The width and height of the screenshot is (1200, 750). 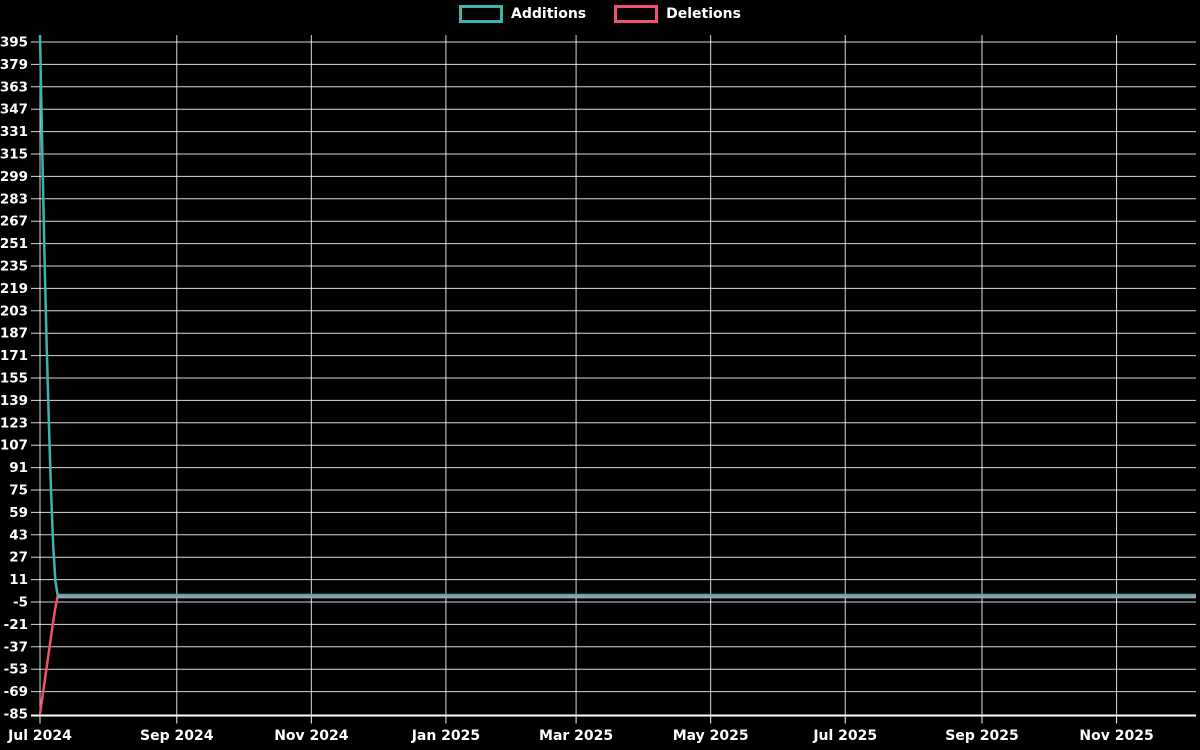 What do you see at coordinates (14, 155) in the screenshot?
I see `y-tick-label: 315` at bounding box center [14, 155].